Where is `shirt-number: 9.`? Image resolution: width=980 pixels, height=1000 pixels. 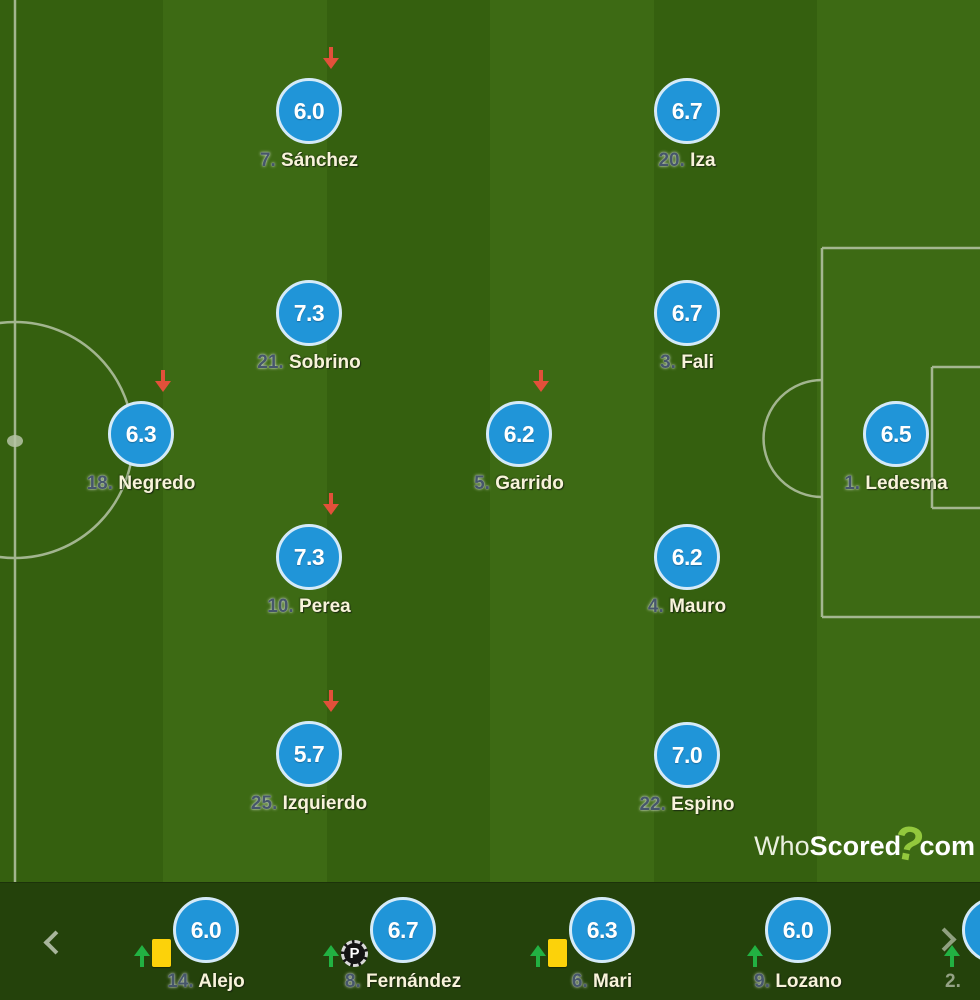
shirt-number: 9. is located at coordinates (762, 981).